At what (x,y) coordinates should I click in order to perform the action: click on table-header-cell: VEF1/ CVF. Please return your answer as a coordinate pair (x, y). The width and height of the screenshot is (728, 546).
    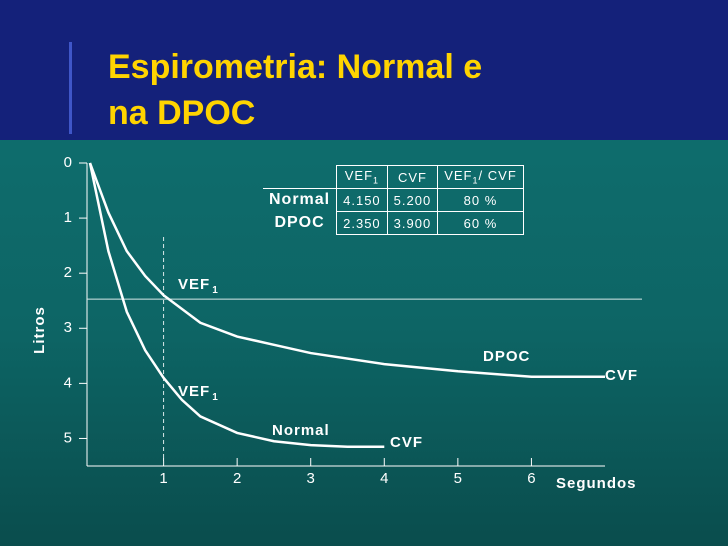
    Looking at the image, I should click on (480, 177).